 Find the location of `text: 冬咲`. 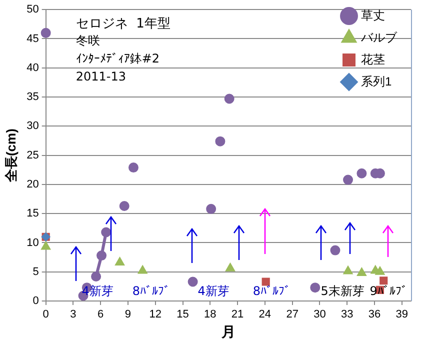

text: 冬咲 is located at coordinates (88, 41).